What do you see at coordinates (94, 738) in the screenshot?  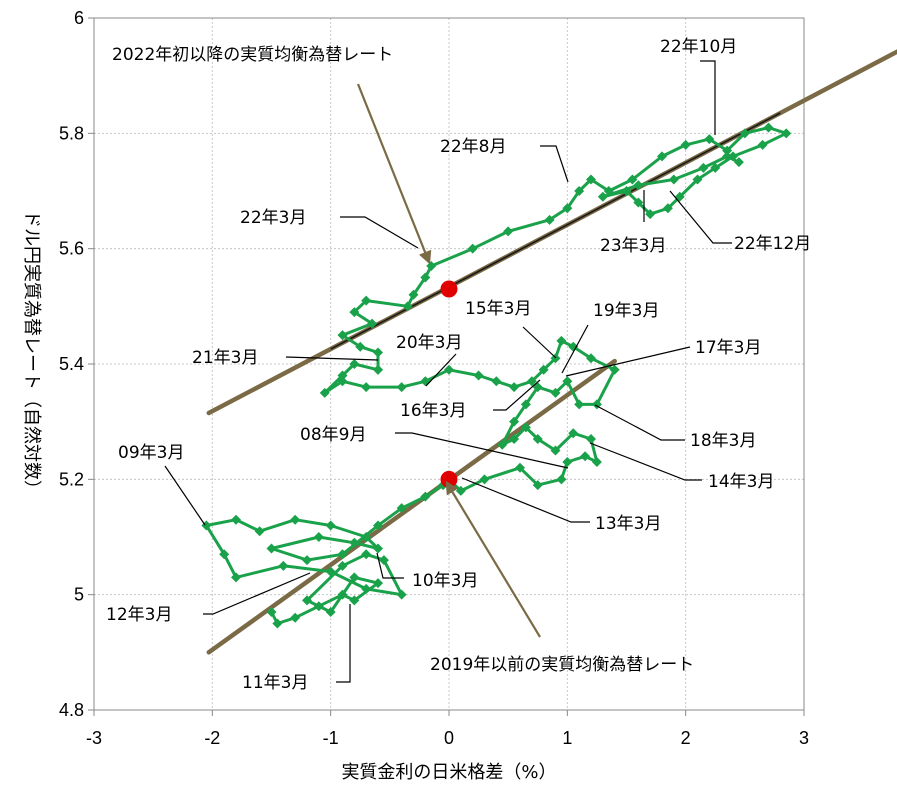 I see `x-tick-label: -3` at bounding box center [94, 738].